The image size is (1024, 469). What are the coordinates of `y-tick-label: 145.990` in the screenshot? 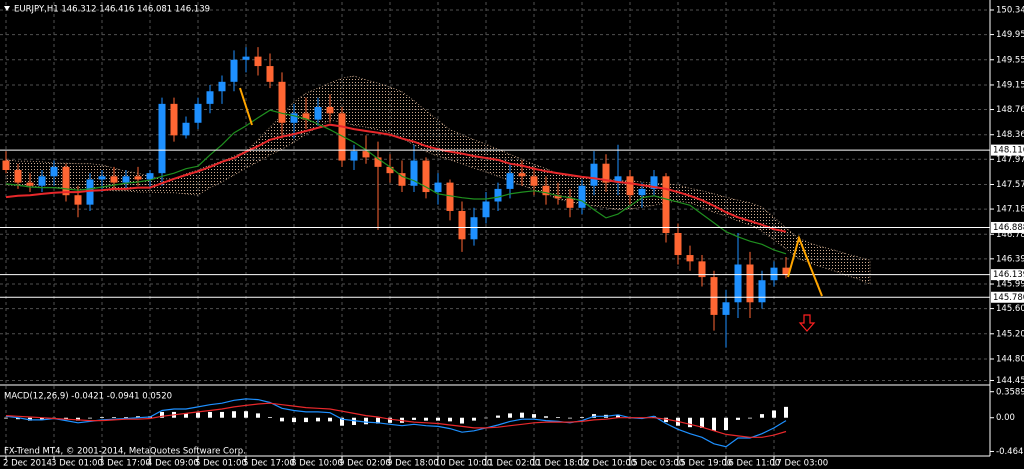 It's located at (1010, 285).